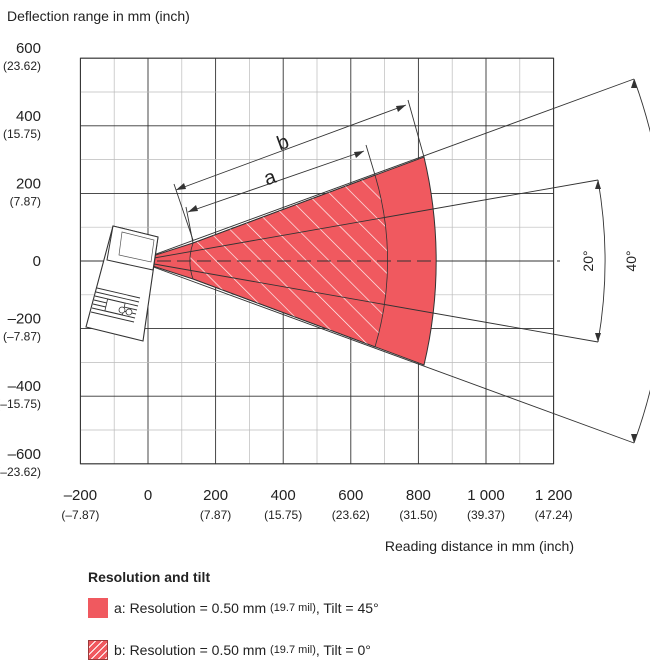  Describe the element at coordinates (631, 260) in the screenshot. I see `angle-label-40: 40°` at that location.